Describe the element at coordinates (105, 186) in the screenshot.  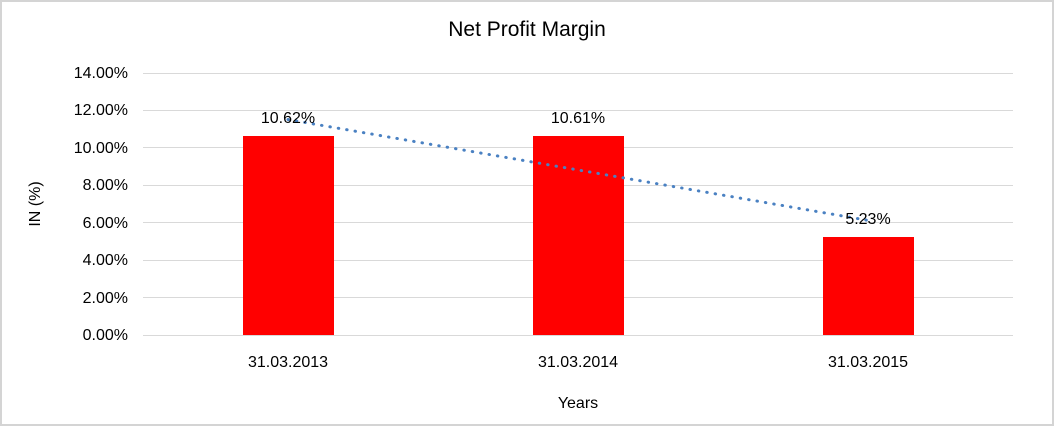
I see `y-tick-label: 8.00%` at that location.